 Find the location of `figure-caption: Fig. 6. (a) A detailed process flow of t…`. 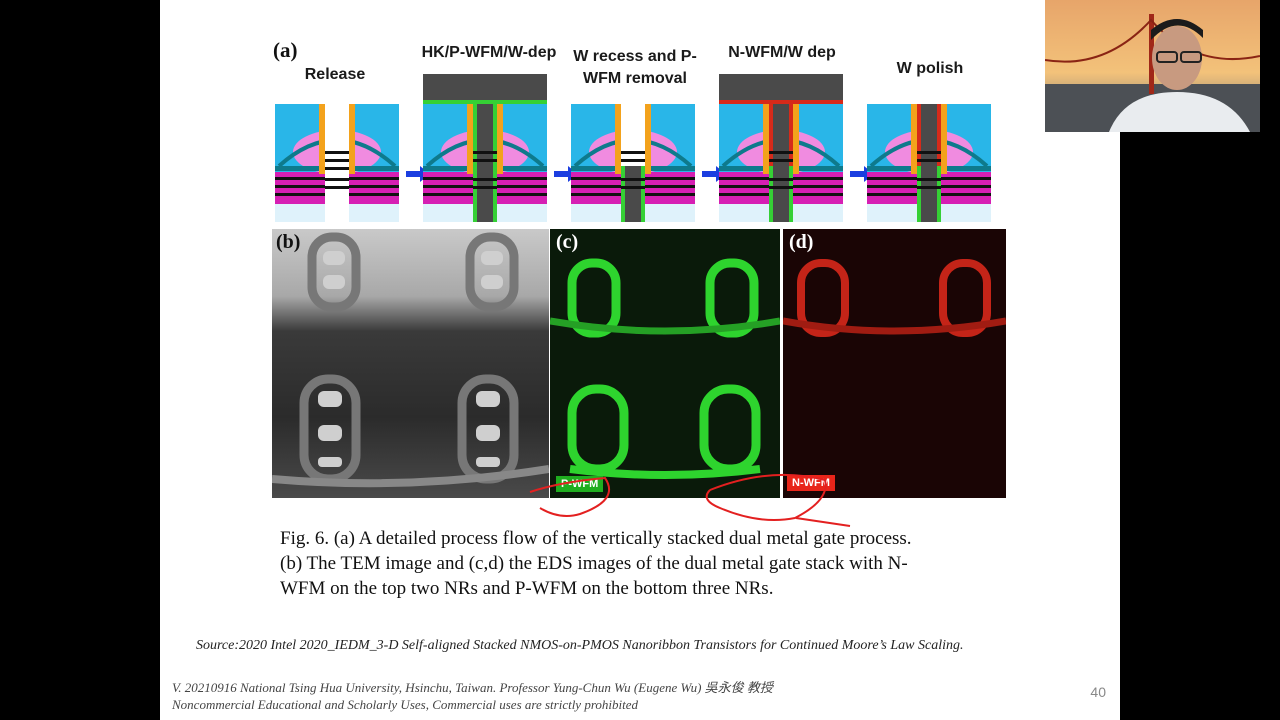

figure-caption: Fig. 6. (a) A detailed process flow of t… is located at coordinates (640, 563).